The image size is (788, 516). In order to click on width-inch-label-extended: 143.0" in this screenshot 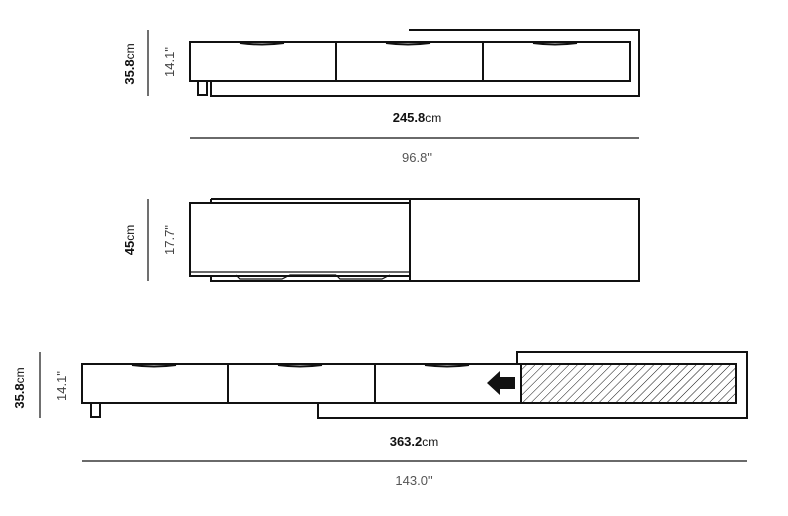, I will do `click(414, 480)`.